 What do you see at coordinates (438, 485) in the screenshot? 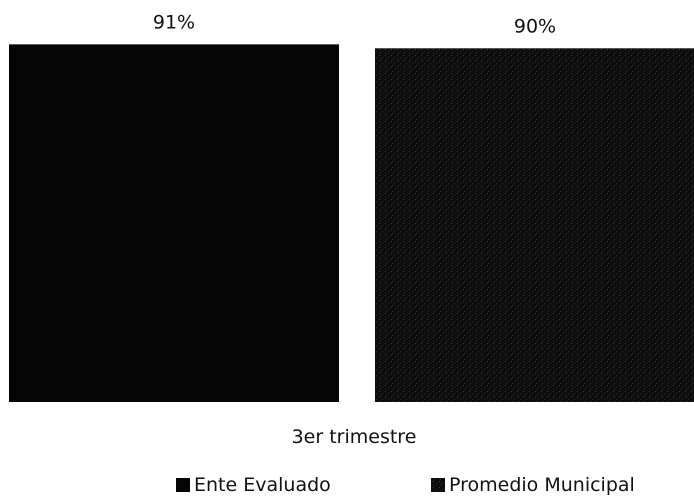
I see `legend-swatch-promedio-municipal` at bounding box center [438, 485].